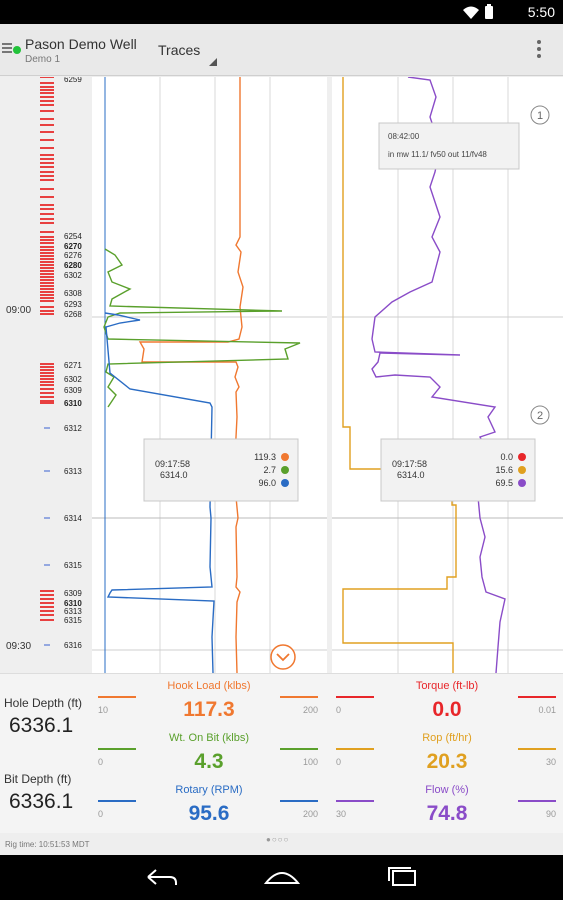 The height and width of the screenshot is (900, 563). Describe the element at coordinates (18, 310) in the screenshot. I see `time-label: 09:00` at that location.